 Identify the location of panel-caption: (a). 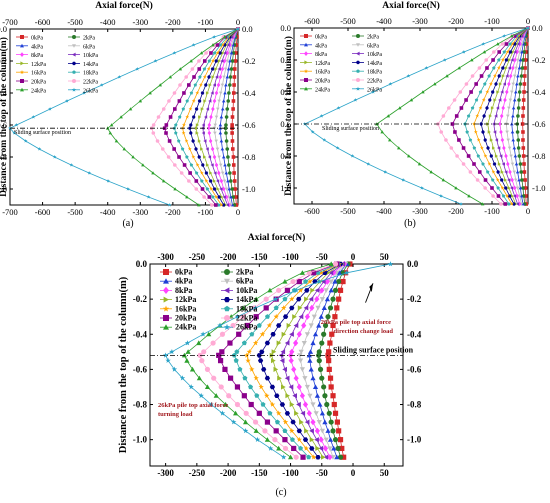
(127, 223).